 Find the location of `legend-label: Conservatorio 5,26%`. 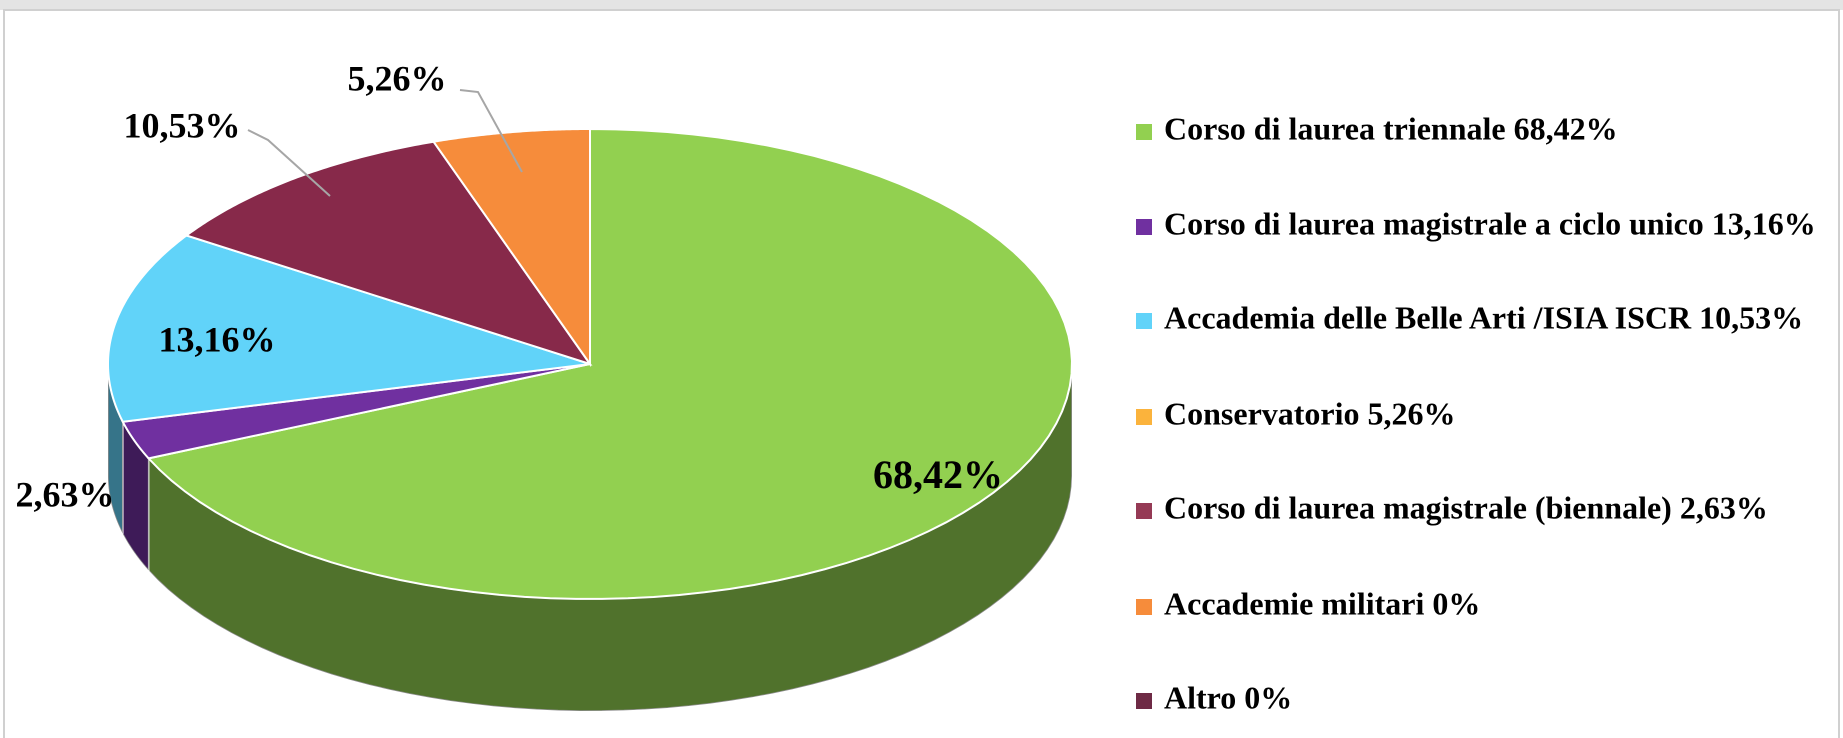

legend-label: Conservatorio 5,26% is located at coordinates (1310, 413).